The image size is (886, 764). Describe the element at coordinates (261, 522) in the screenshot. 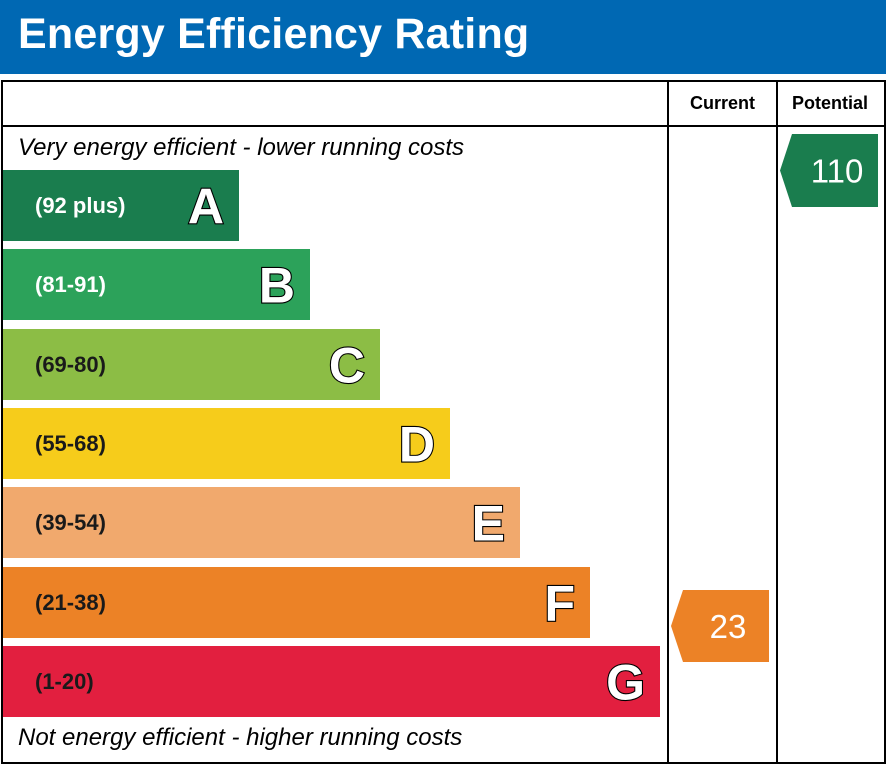

I see `band-e: (39-54)` at that location.